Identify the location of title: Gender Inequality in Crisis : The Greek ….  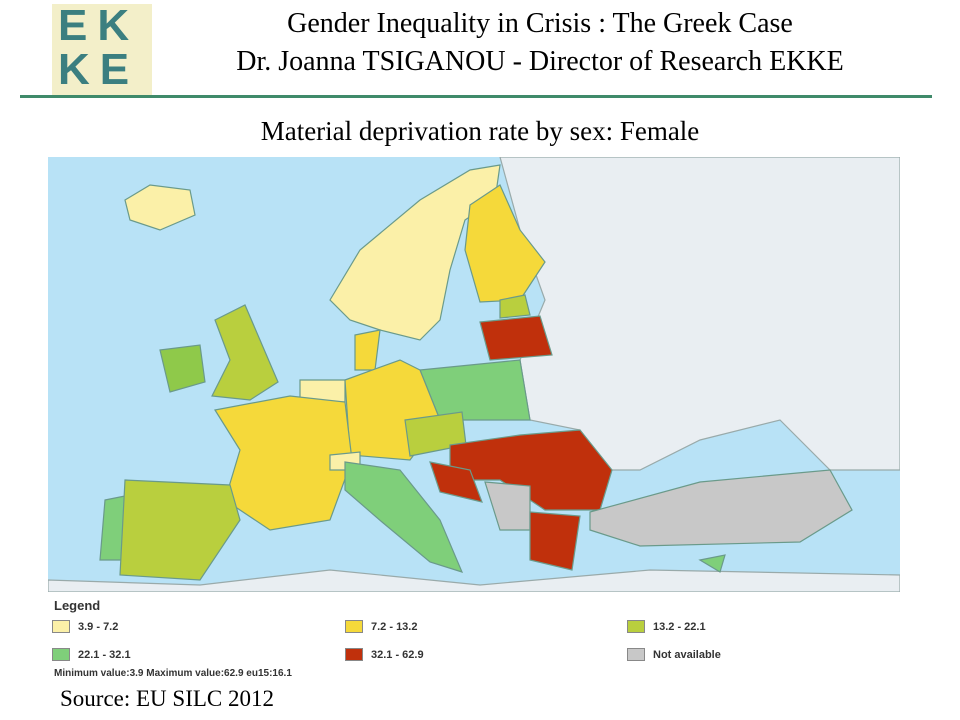
(540, 23).